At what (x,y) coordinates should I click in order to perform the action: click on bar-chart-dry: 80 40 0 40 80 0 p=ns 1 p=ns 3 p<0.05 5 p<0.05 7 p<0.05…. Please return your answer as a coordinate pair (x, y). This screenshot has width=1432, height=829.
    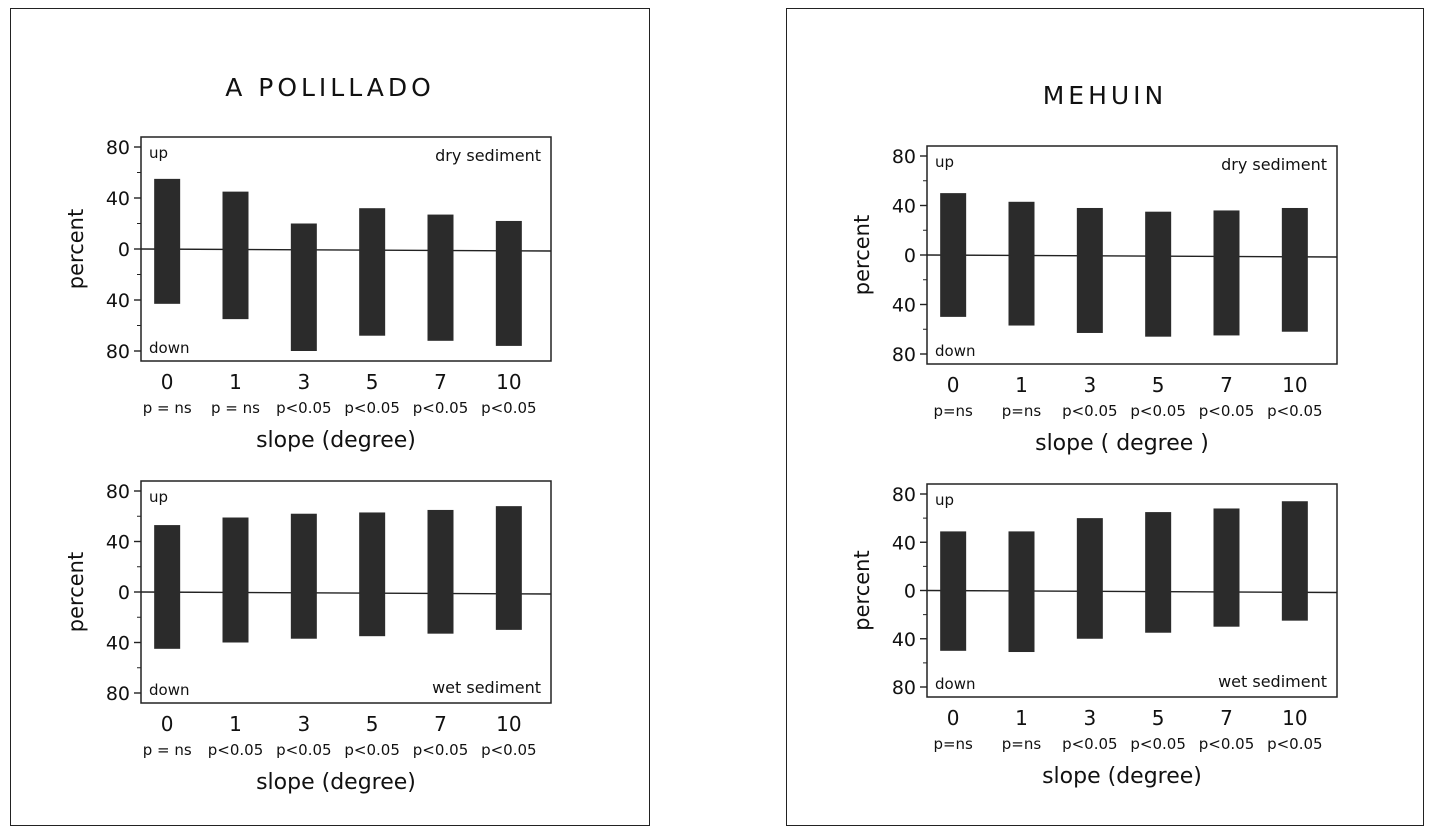
    Looking at the image, I should click on (1094, 300).